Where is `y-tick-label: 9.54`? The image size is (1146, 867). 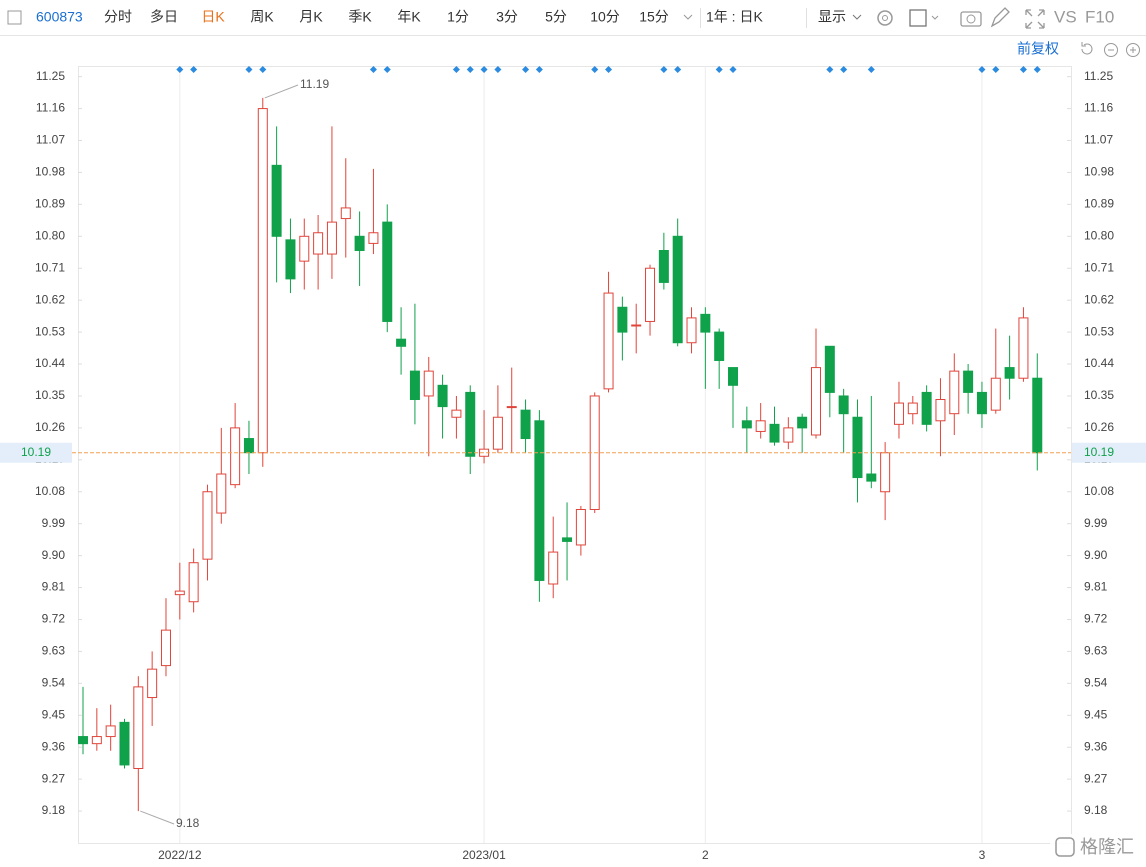
y-tick-label: 9.54 is located at coordinates (54, 683).